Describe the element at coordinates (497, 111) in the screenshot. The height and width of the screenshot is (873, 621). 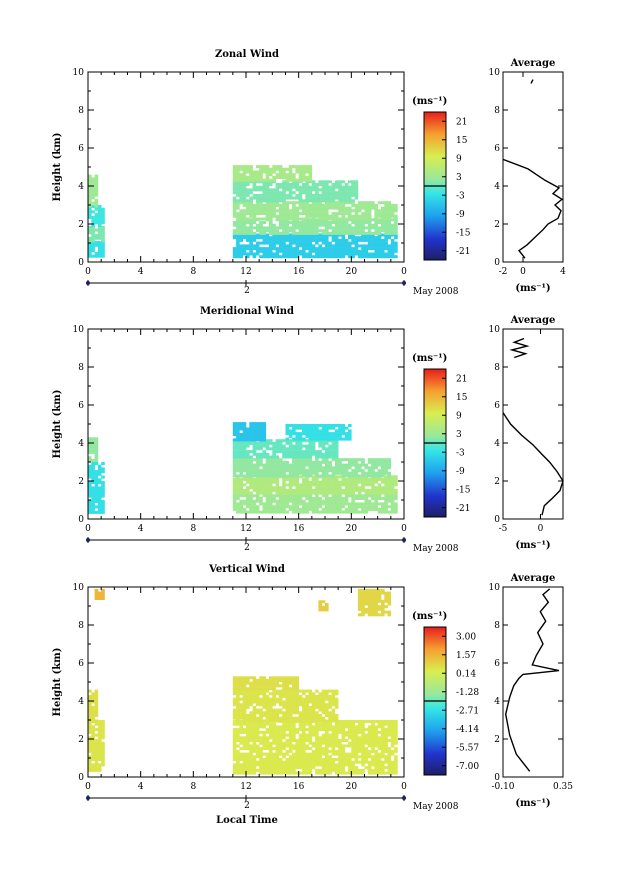
I see `average-y-tick-label: 8` at that location.